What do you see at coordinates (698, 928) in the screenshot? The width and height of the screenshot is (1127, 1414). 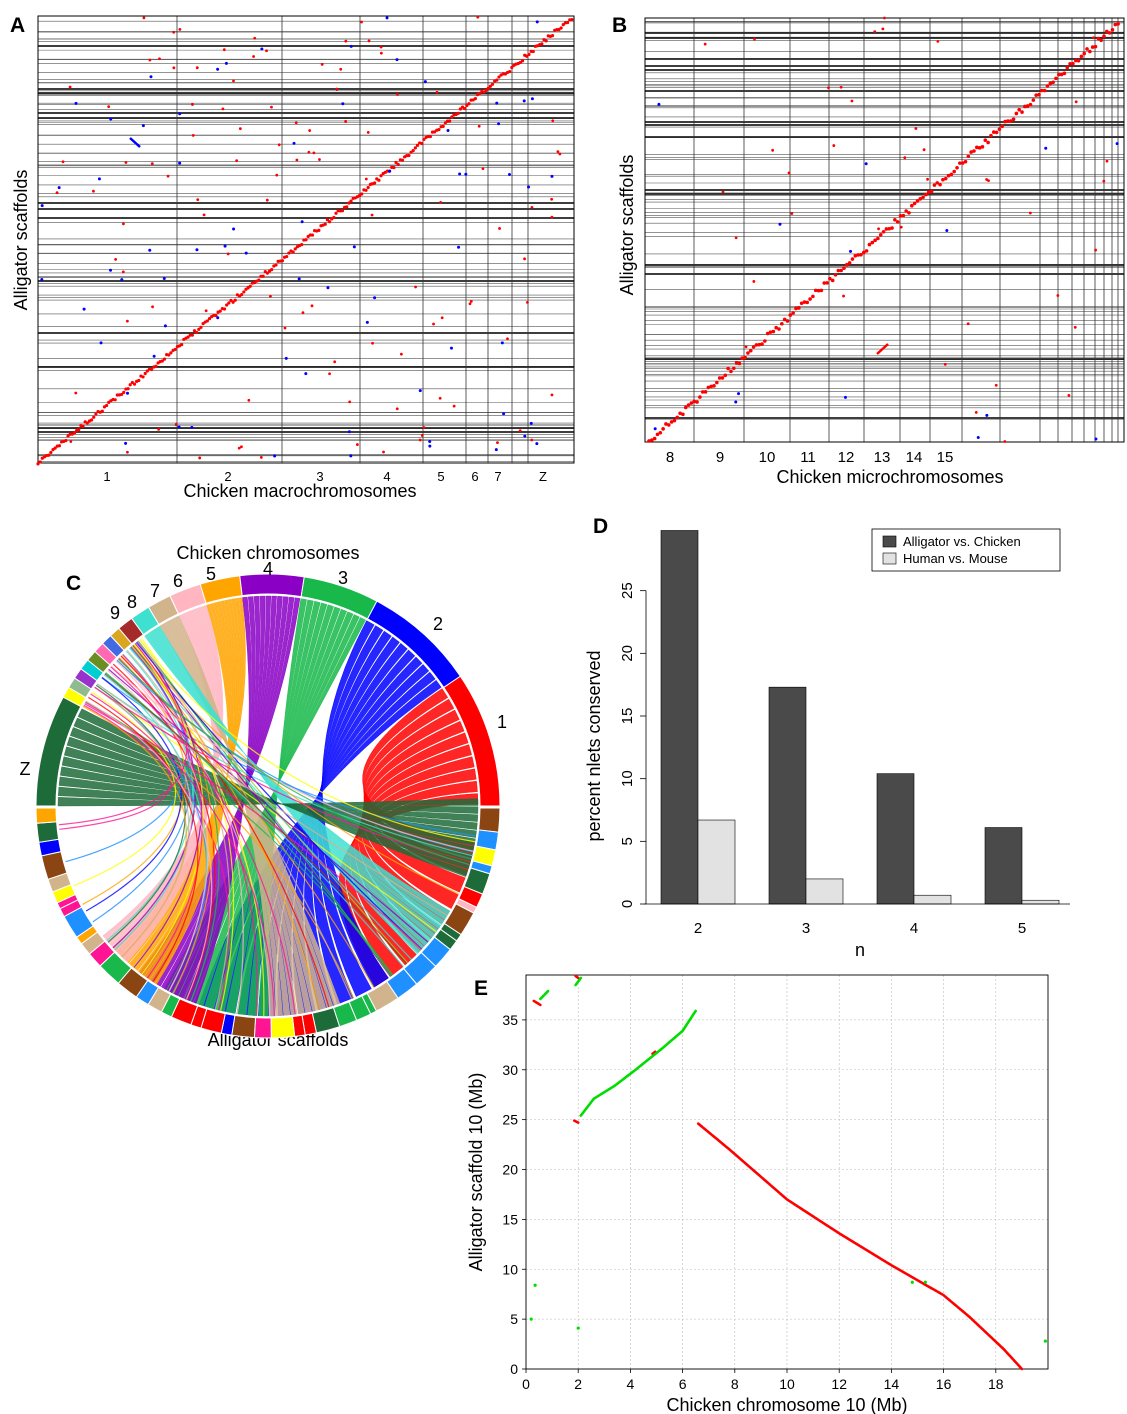 I see `x-tick-label: 2` at bounding box center [698, 928].